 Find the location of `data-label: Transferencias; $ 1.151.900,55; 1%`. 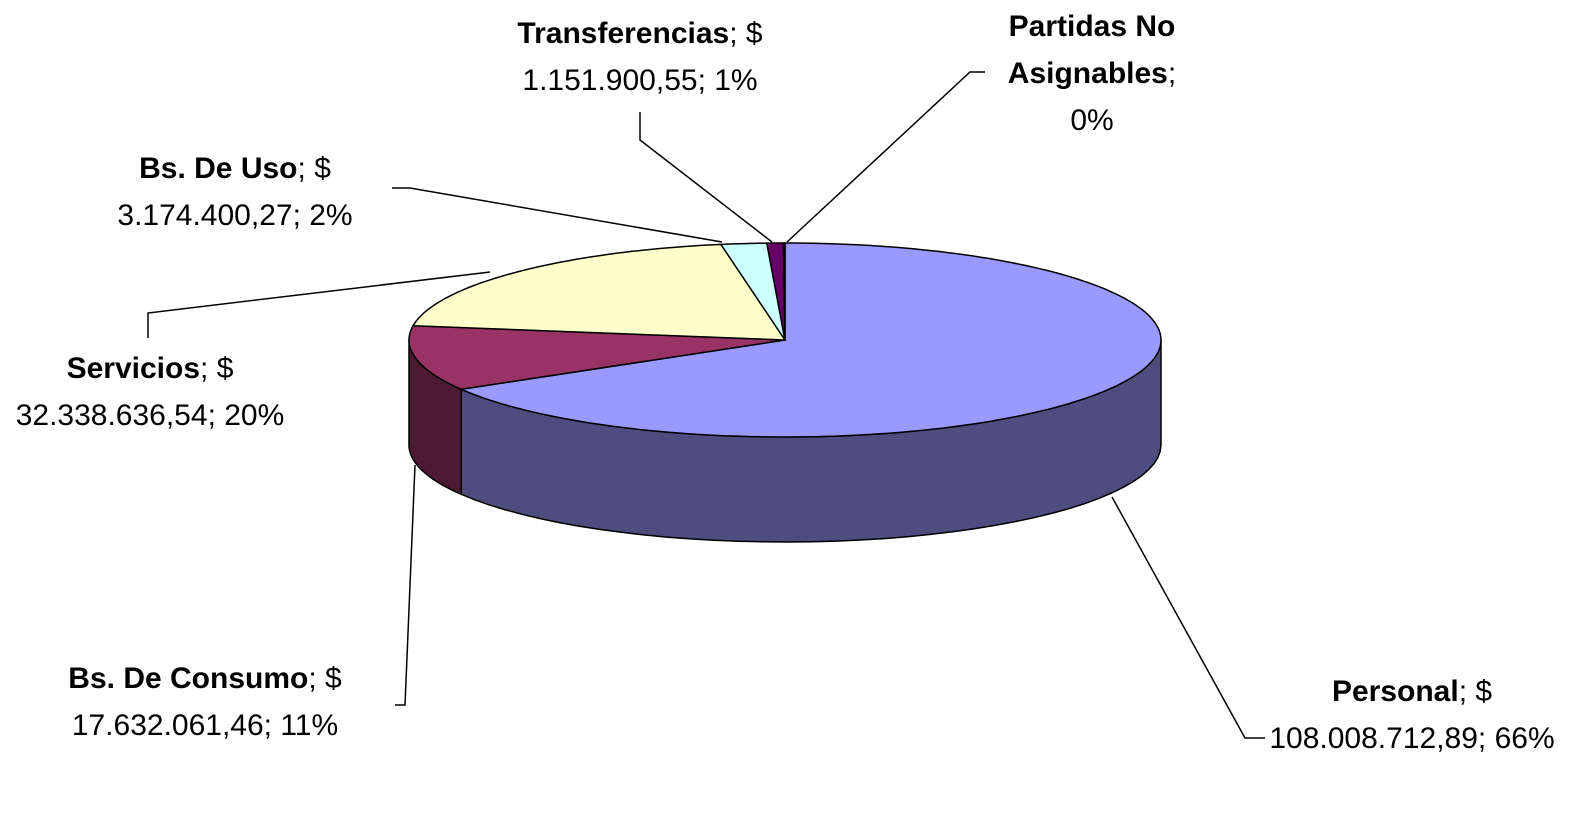

data-label: Transferencias; $ 1.151.900,55; 1% is located at coordinates (640, 57).